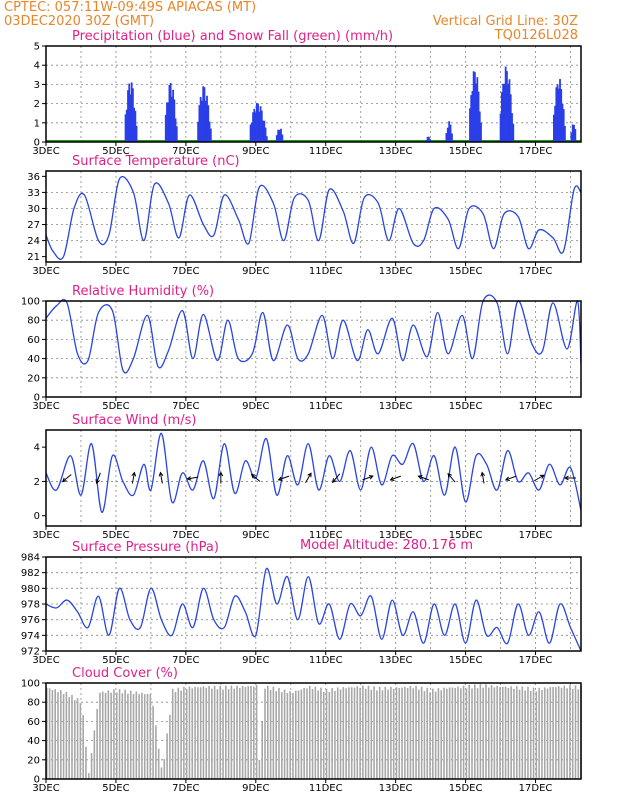  I want to click on precip-xtick-label: 17DEC, so click(536, 151).